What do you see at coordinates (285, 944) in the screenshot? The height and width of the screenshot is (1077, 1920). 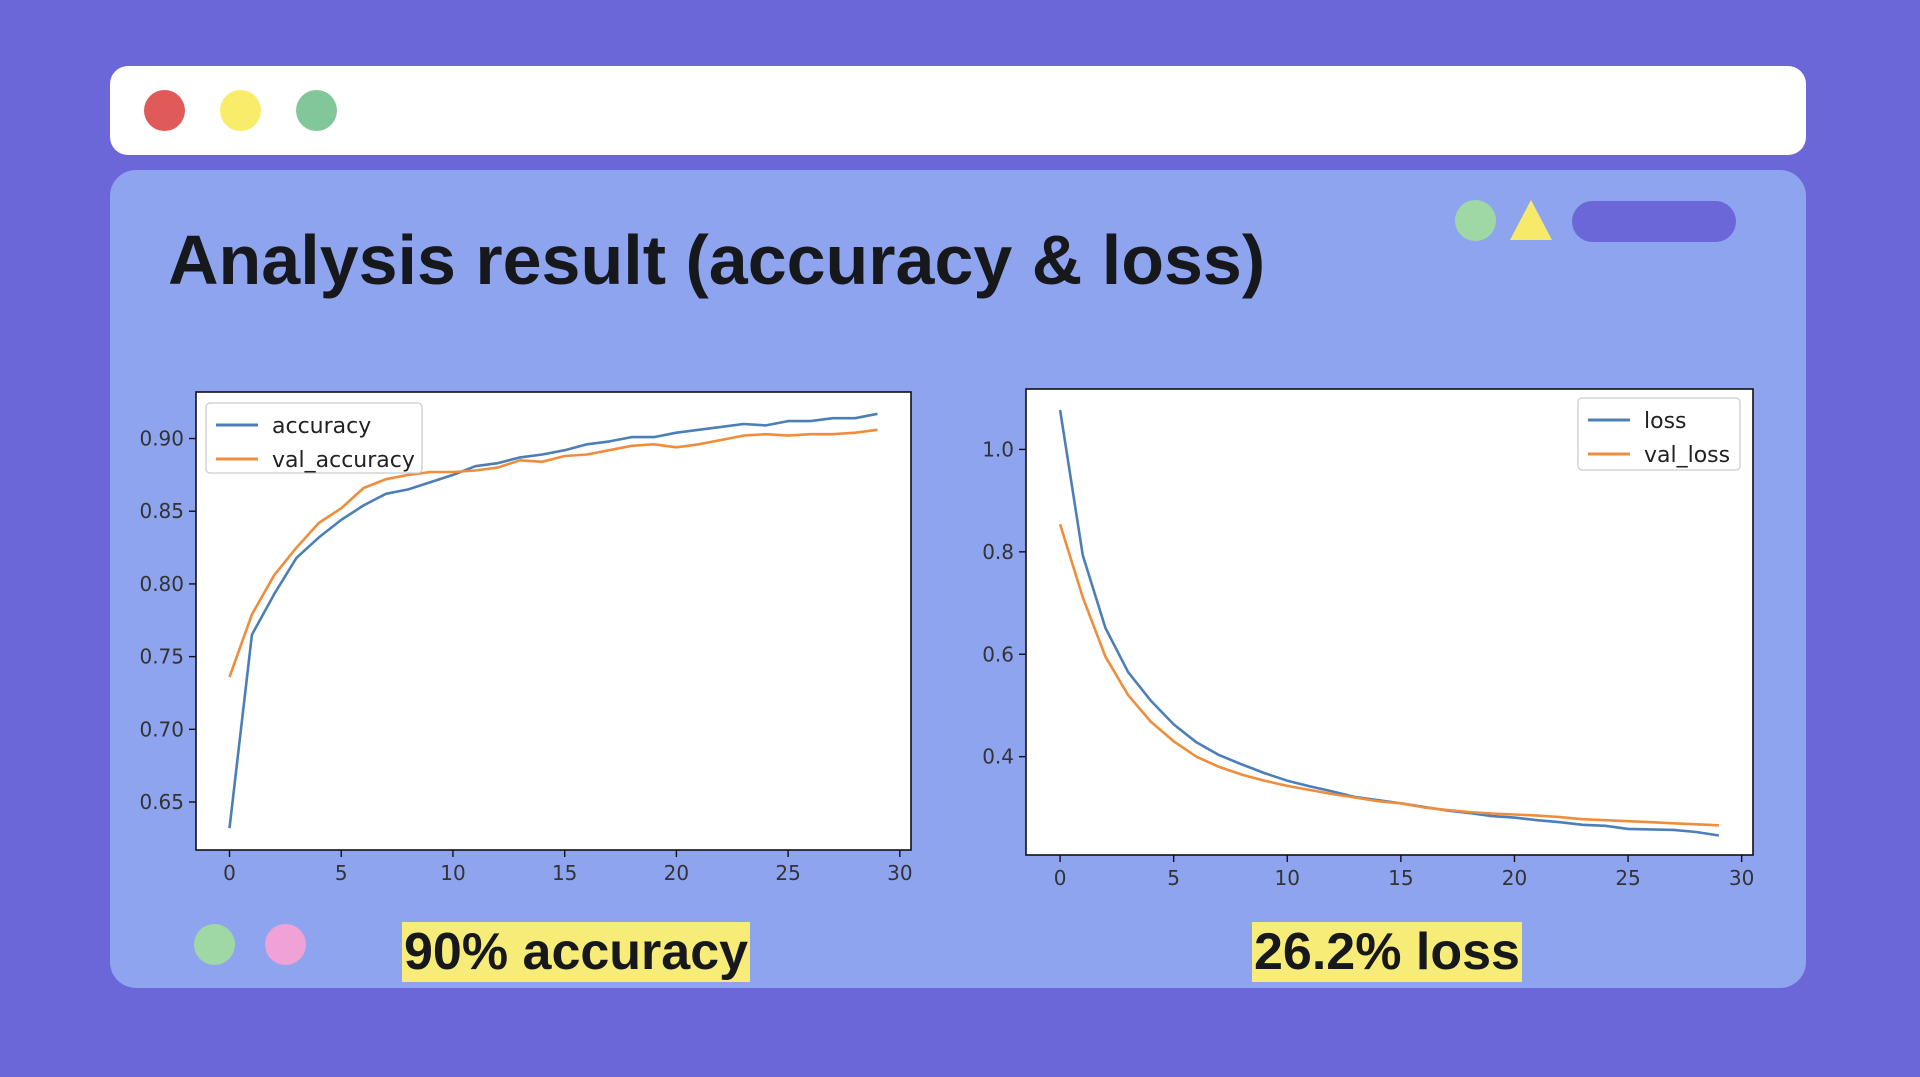 I see `decorative-pink-dot-icon` at bounding box center [285, 944].